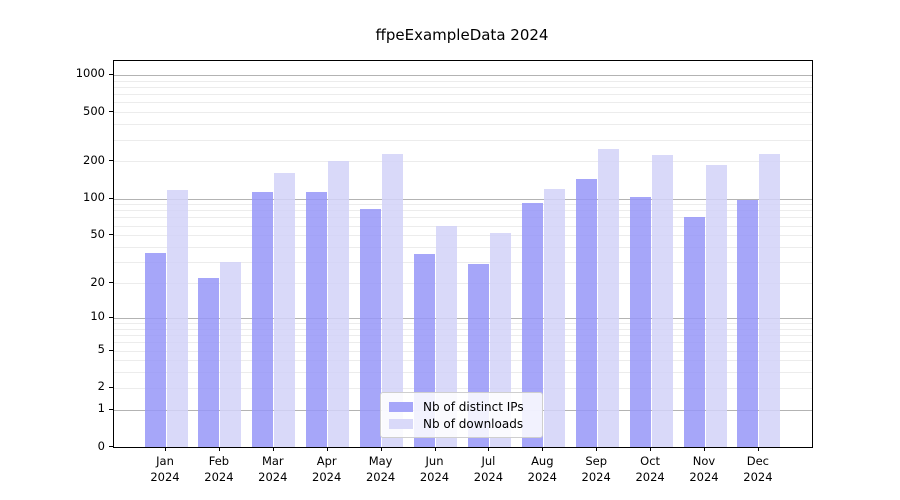  What do you see at coordinates (434, 469) in the screenshot?
I see `x-tick-label-jun: Jun 2024` at bounding box center [434, 469].